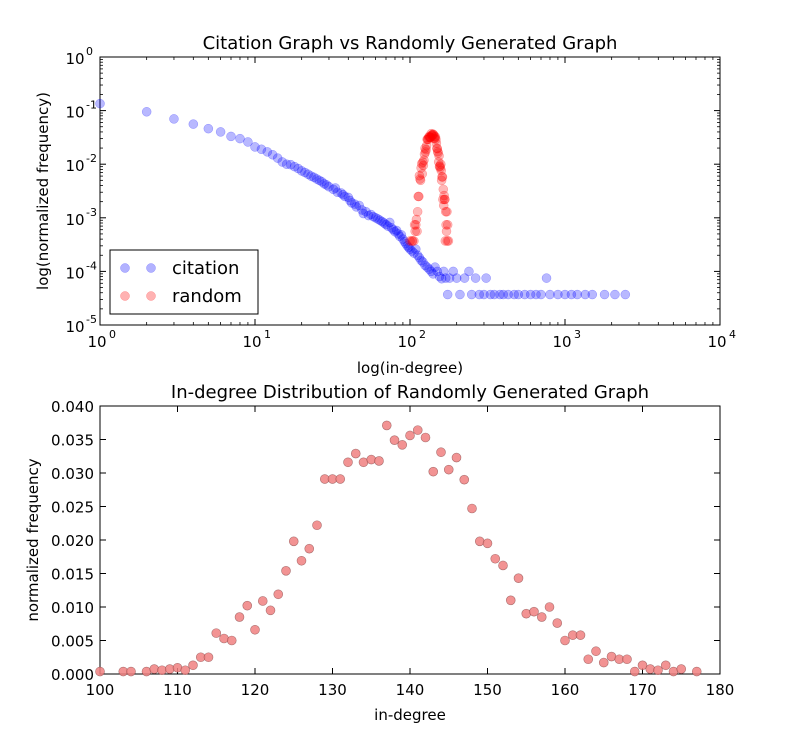 The width and height of the screenshot is (800, 750). Describe the element at coordinates (487, 690) in the screenshot. I see `x-tick-label: 150` at that location.